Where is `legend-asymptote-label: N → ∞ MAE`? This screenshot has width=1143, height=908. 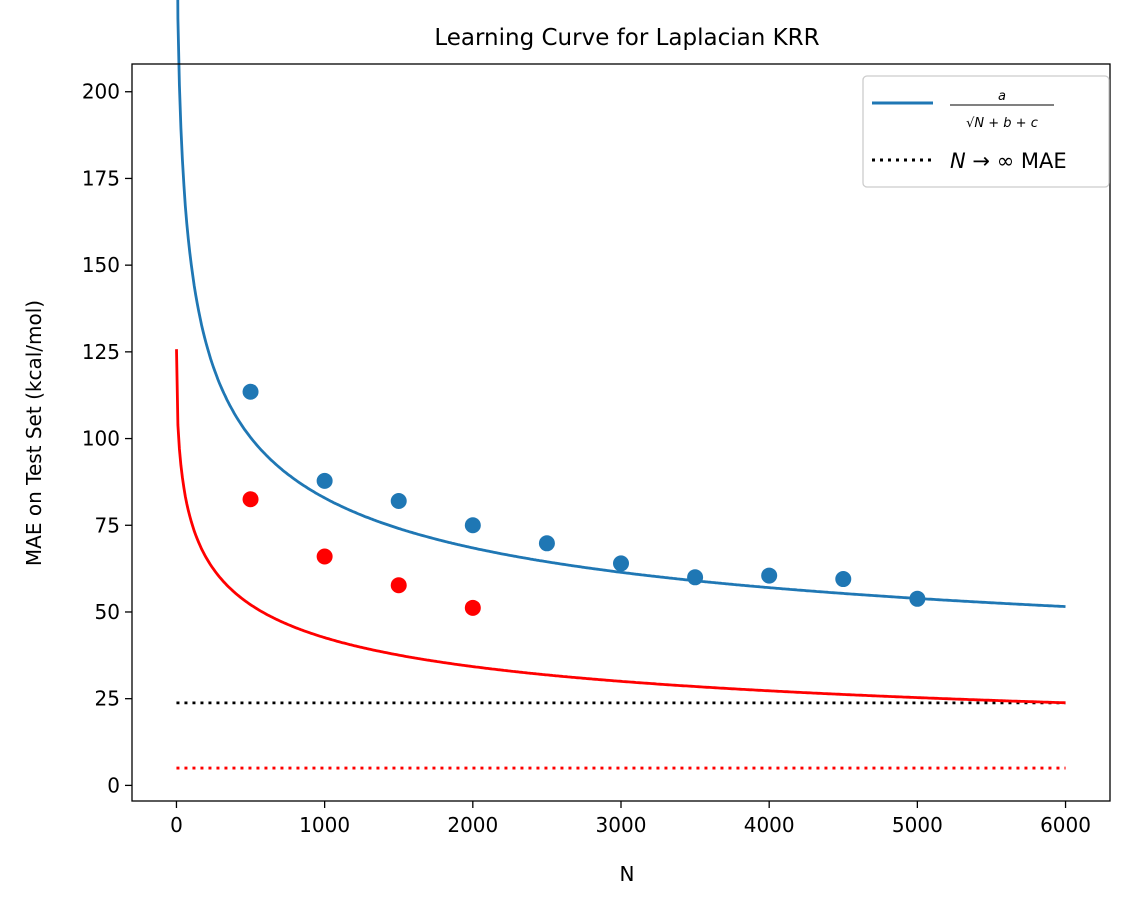 legend-asymptote-label: N → ∞ MAE is located at coordinates (1008, 161).